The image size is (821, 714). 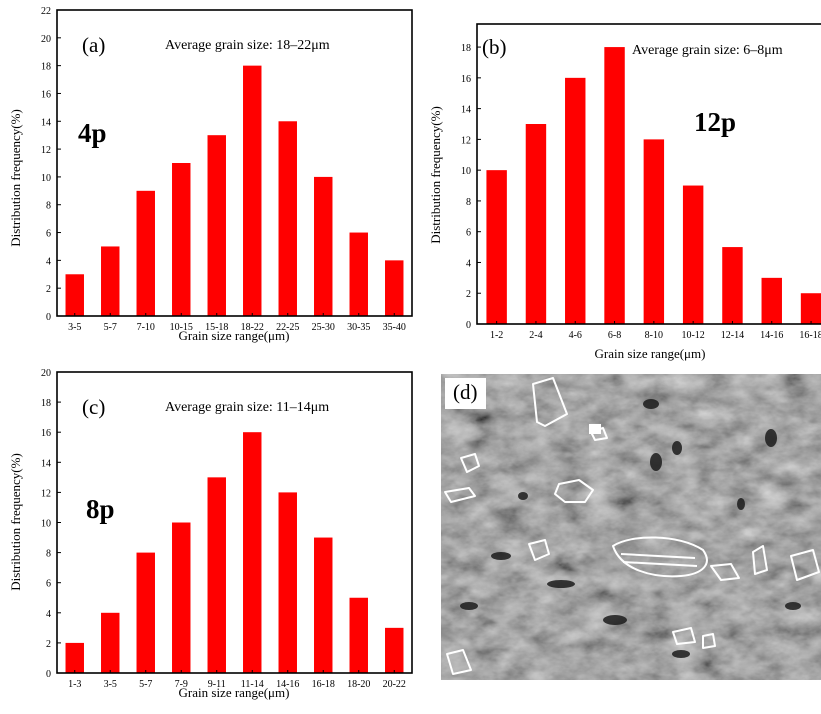 What do you see at coordinates (595, 429) in the screenshot?
I see `bright-particle` at bounding box center [595, 429].